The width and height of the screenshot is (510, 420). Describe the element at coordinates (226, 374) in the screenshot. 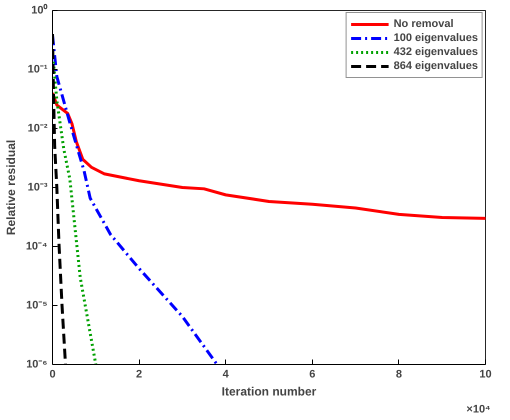

I see `x-tick-label: 4` at that location.